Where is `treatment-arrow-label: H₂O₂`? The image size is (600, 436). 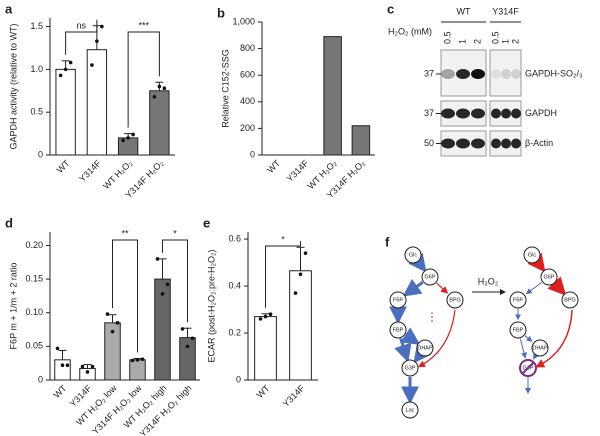 treatment-arrow-label: H₂O₂ is located at coordinates (488, 281).